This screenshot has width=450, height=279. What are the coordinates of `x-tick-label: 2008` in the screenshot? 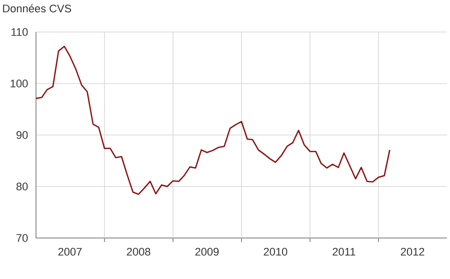 It's located at (138, 252).